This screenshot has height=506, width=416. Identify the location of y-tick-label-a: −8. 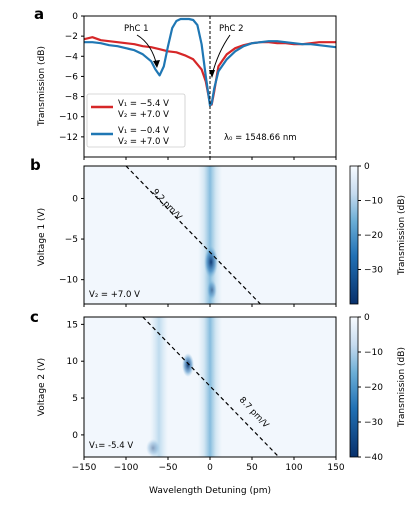
(72, 98).